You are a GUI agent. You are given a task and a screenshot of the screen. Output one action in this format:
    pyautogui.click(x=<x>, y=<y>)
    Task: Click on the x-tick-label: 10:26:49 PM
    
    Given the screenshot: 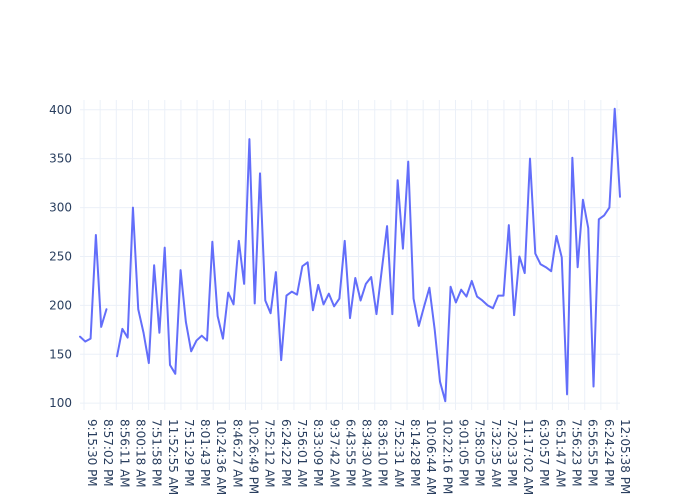 What is the action you would take?
    pyautogui.click(x=254, y=456)
    